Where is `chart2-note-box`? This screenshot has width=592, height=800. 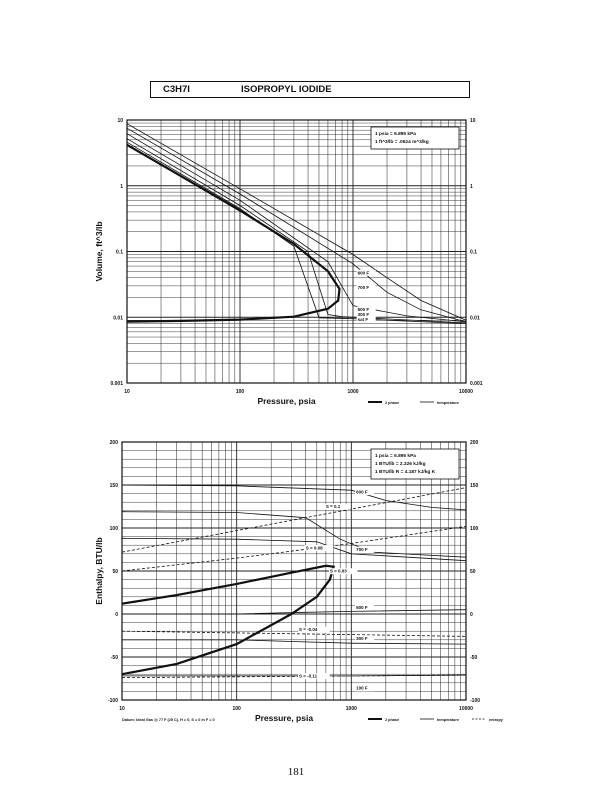
chart2-note-box is located at coordinates (415, 464).